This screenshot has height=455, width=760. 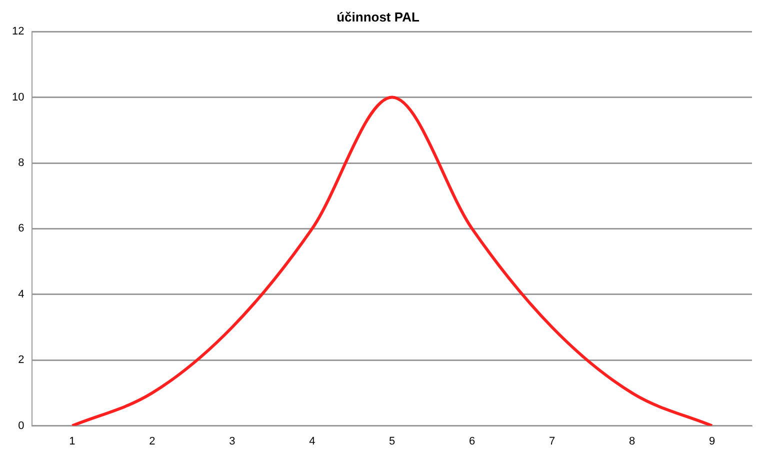 I want to click on y-tick-label: 4, so click(x=21, y=294).